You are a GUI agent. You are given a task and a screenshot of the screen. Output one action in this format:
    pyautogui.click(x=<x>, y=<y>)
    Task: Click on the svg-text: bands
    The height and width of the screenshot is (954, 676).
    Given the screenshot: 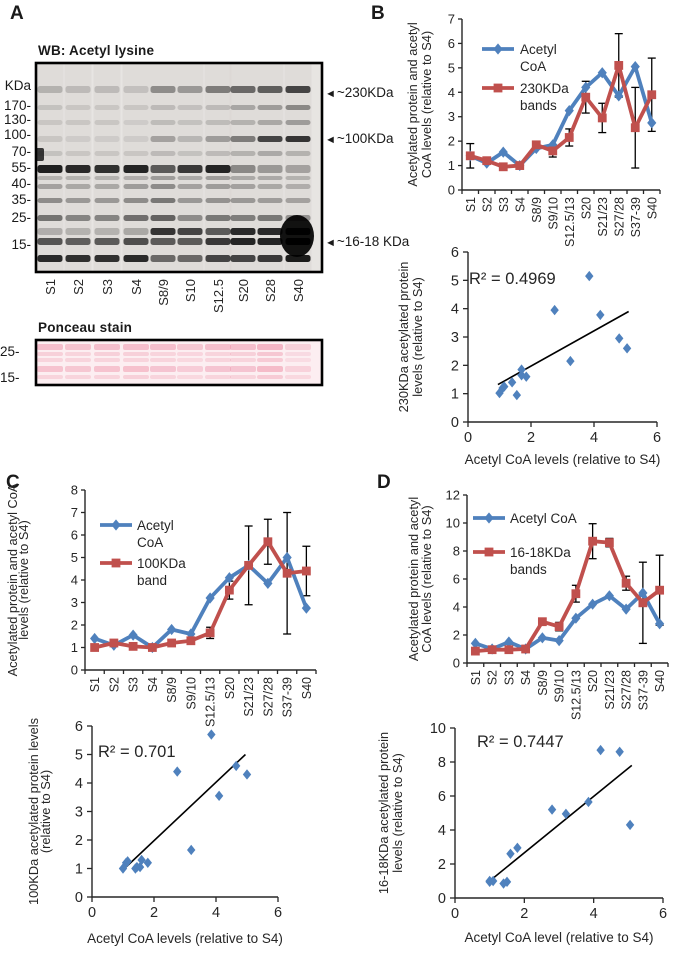 What is the action you would take?
    pyautogui.click(x=538, y=105)
    